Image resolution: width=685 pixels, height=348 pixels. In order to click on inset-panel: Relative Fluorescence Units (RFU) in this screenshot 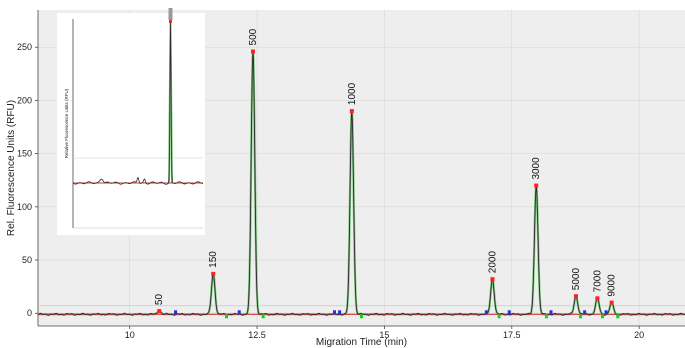, I will do `click(131, 121)`.